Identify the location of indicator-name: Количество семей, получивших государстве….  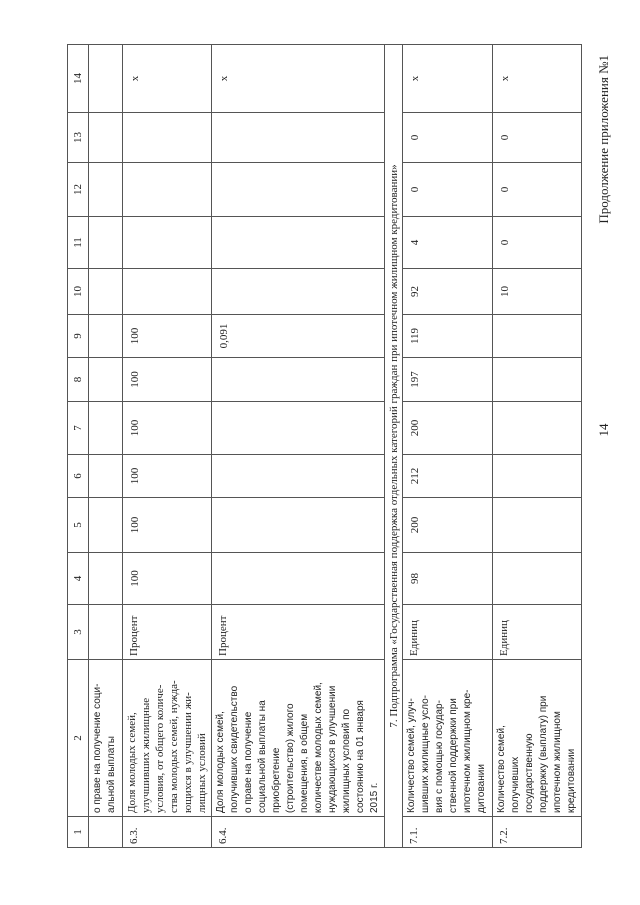
(537, 738).